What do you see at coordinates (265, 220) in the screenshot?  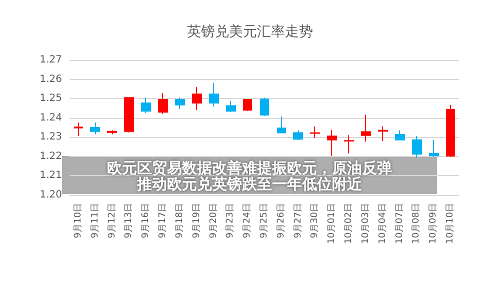 I see `x-tick-label: 9月25日` at bounding box center [265, 220].